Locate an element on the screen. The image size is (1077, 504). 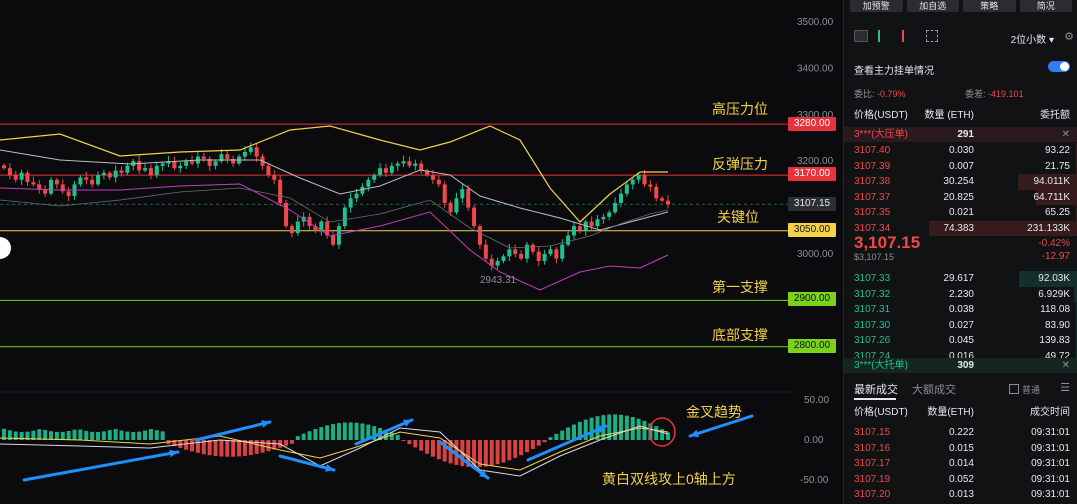
price-tag-current: 3107.15 is located at coordinates (812, 204).